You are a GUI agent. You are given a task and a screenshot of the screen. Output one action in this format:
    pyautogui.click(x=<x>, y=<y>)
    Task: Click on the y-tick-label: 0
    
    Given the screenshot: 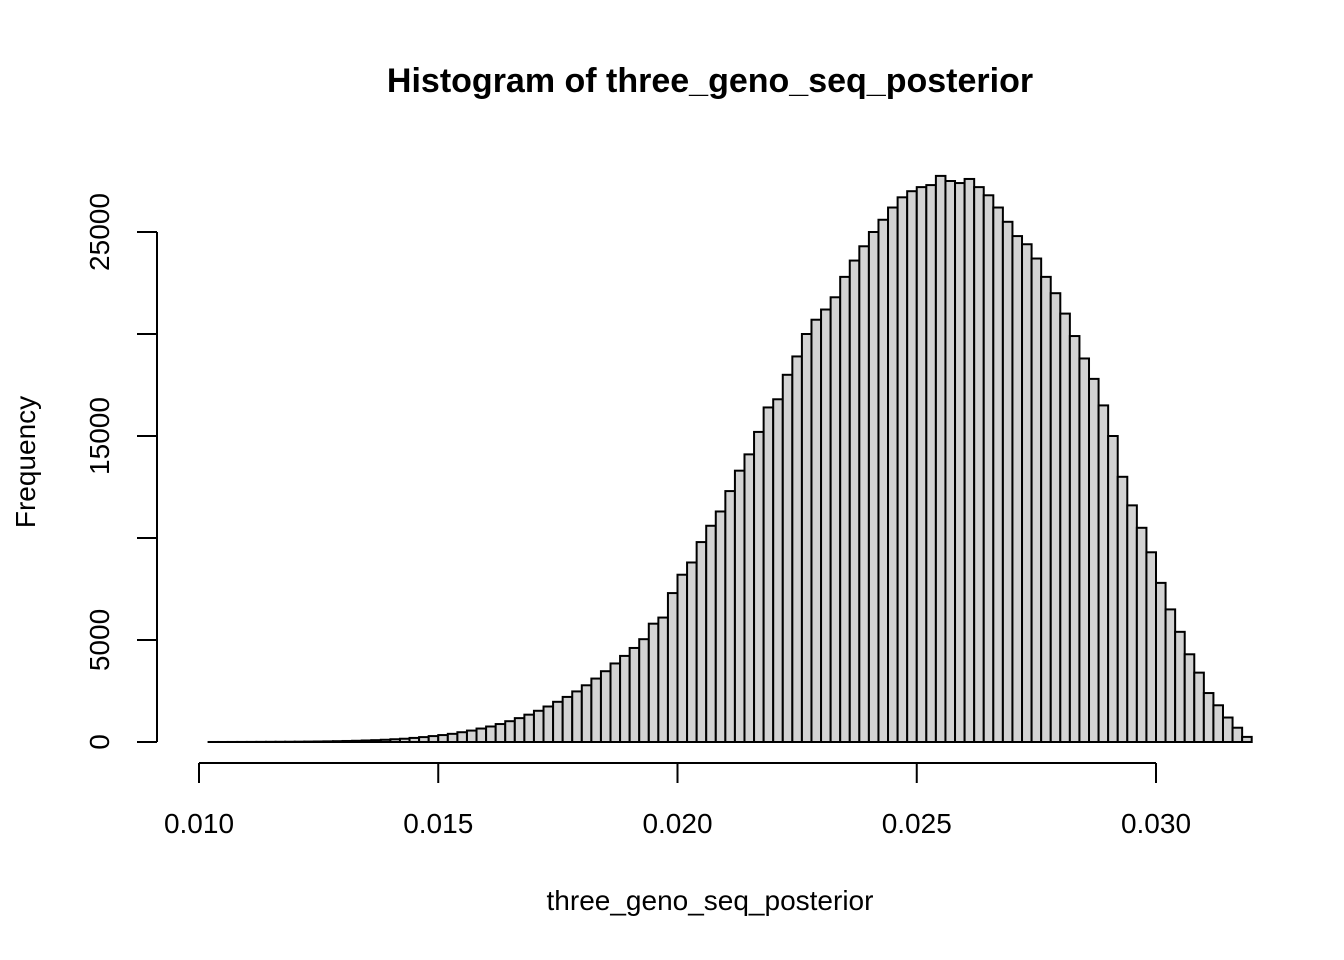 What is the action you would take?
    pyautogui.click(x=99, y=742)
    